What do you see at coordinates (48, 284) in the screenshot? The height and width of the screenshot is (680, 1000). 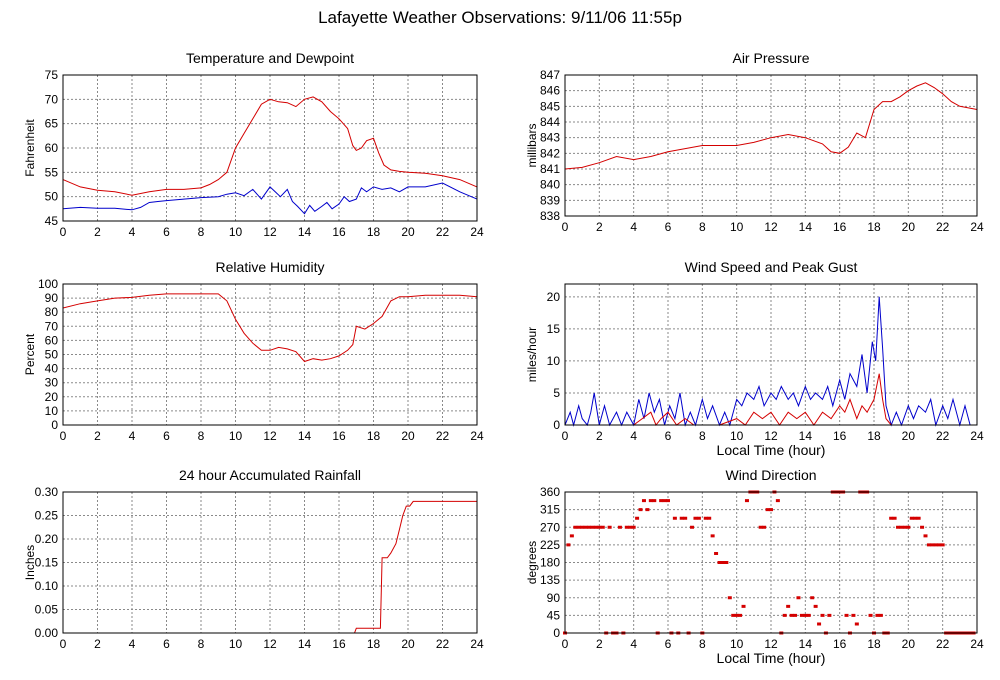 I see `y-tick-label: 100` at bounding box center [48, 284].